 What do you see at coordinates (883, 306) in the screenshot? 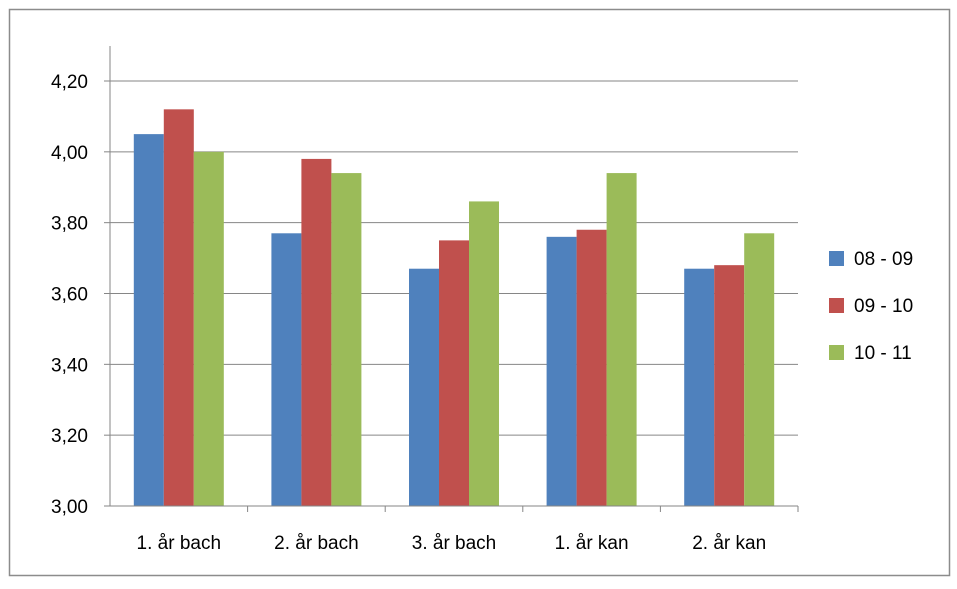
I see `legend-label: 09 - 10` at bounding box center [883, 306].